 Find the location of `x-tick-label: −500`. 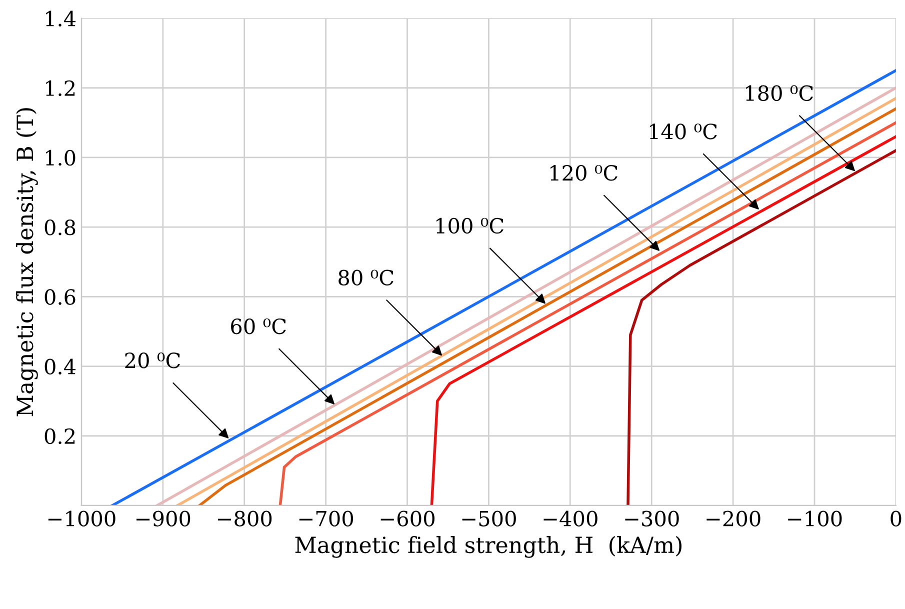

x-tick-label: −500 is located at coordinates (489, 518).